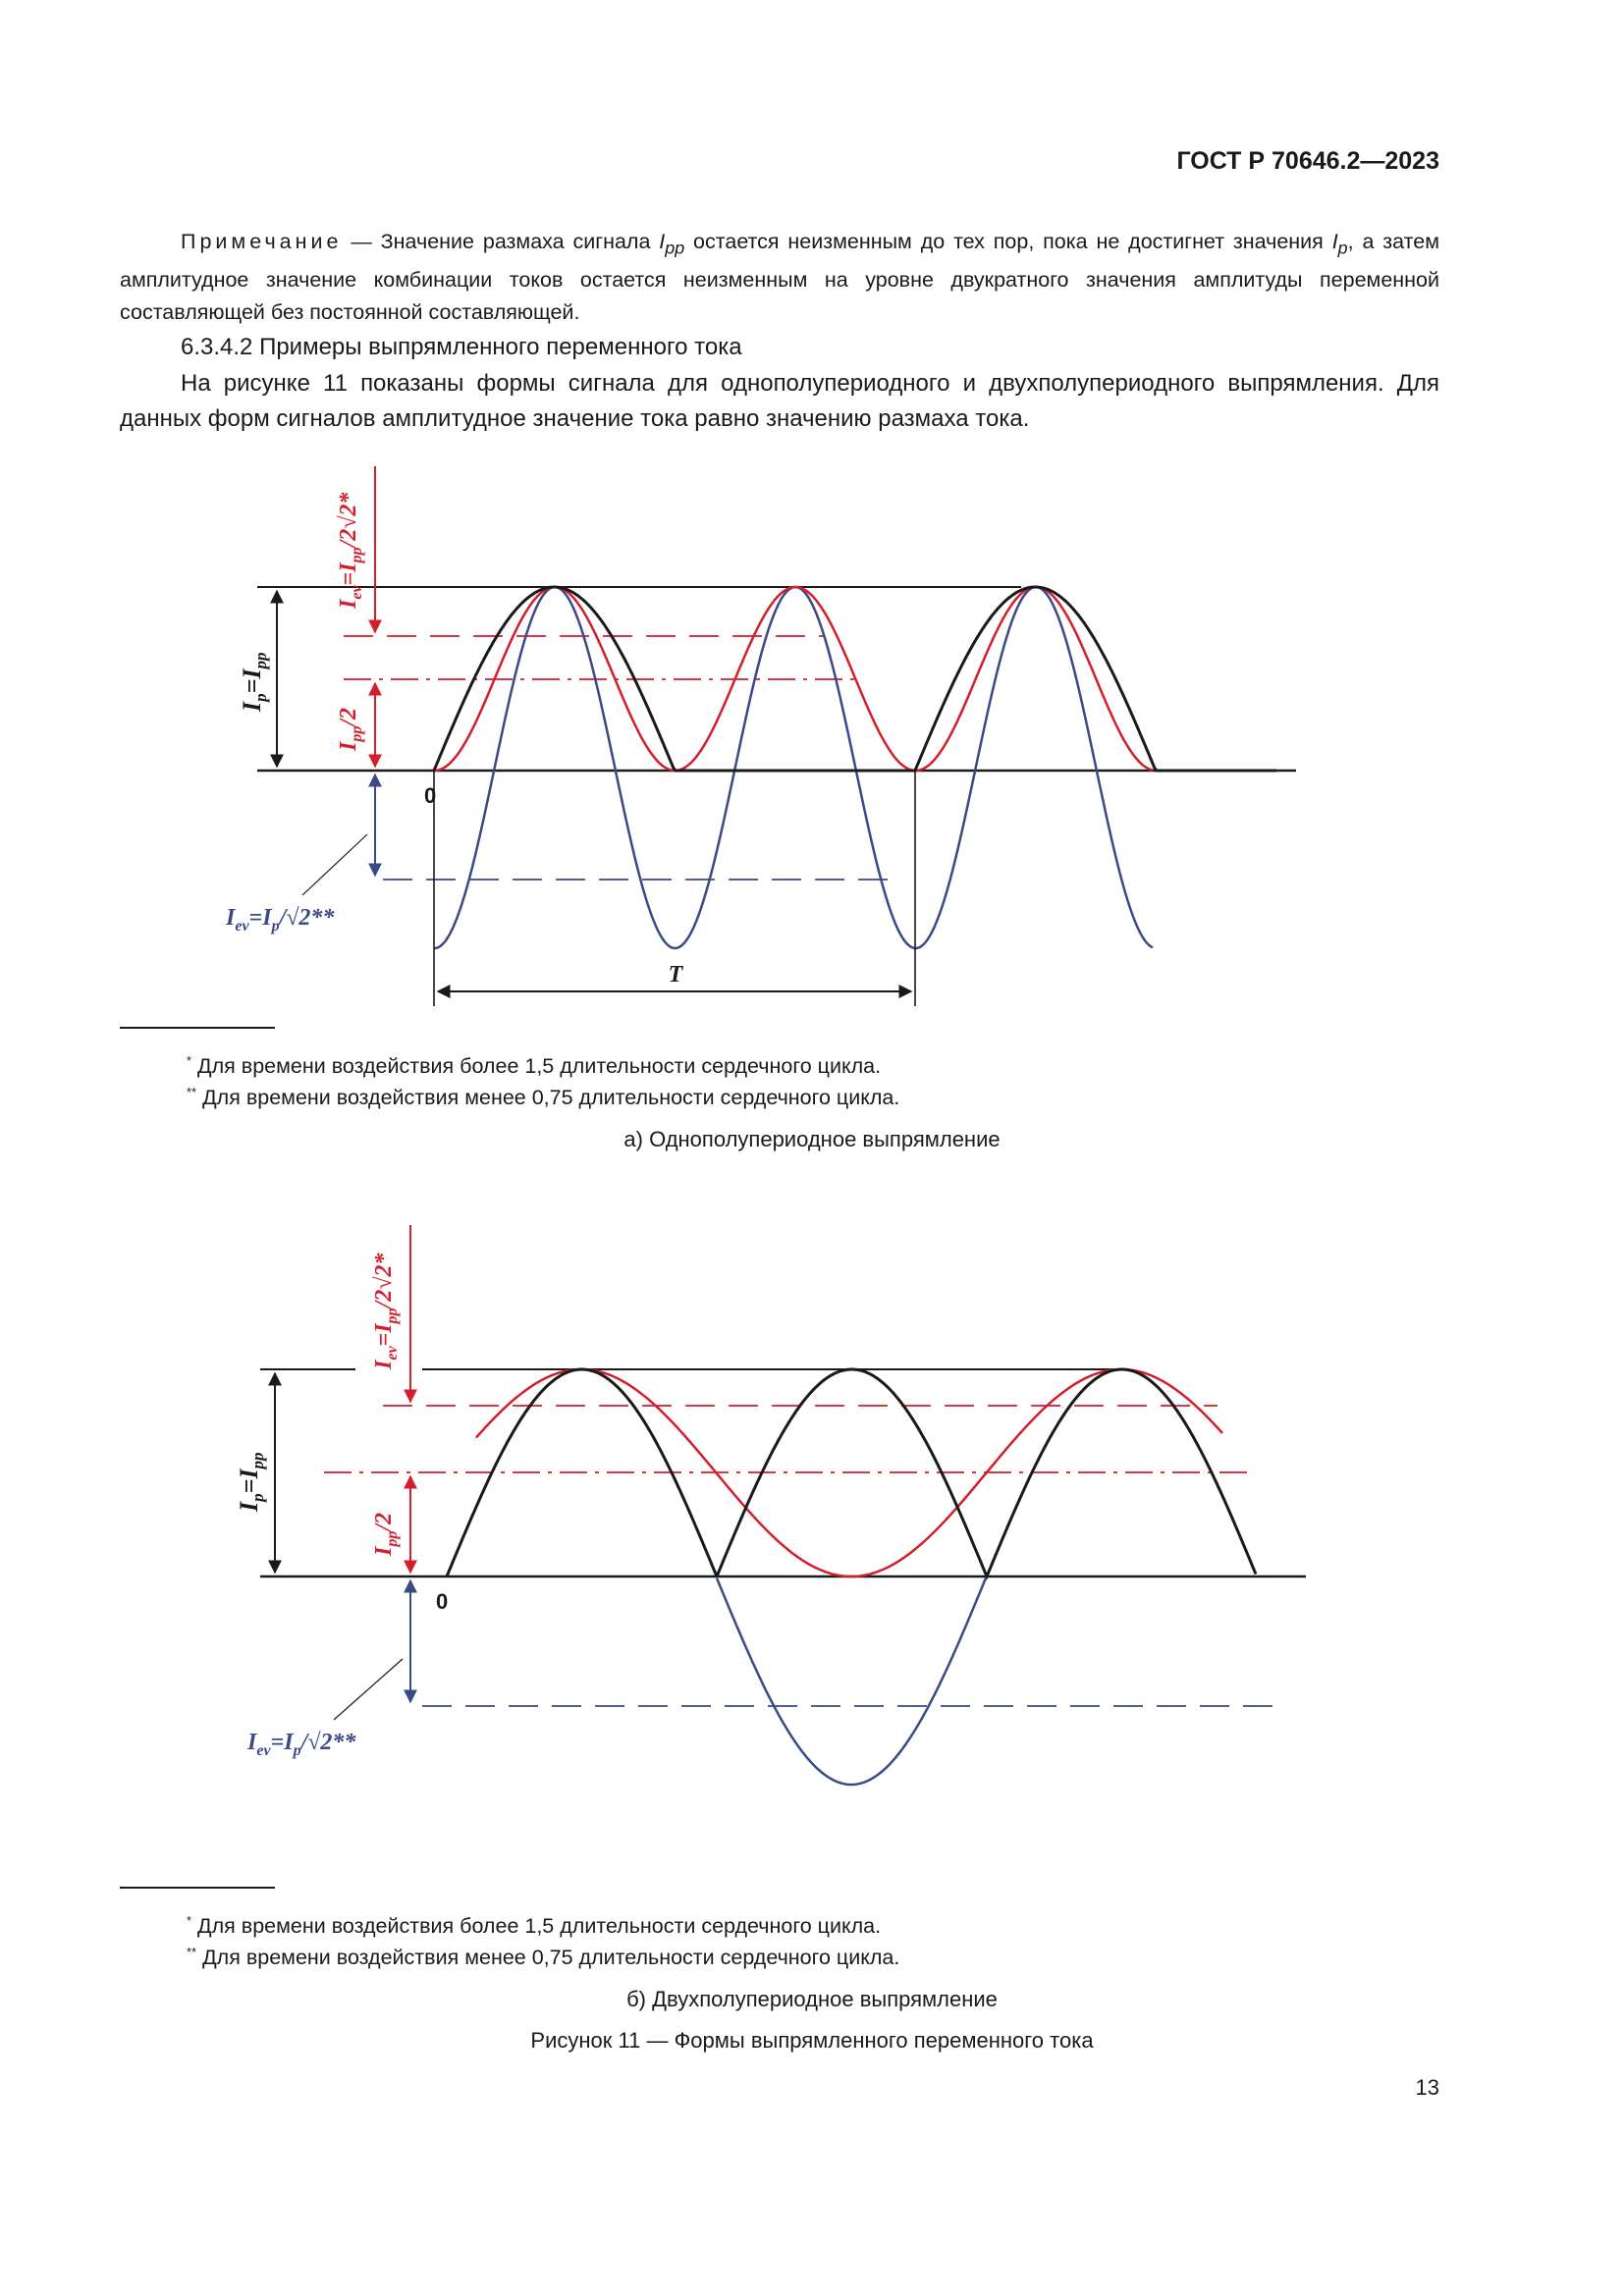 The image size is (1624, 2296). Describe the element at coordinates (254, 682) in the screenshot. I see `fig-a-ip-label: Ip=Ipp` at that location.